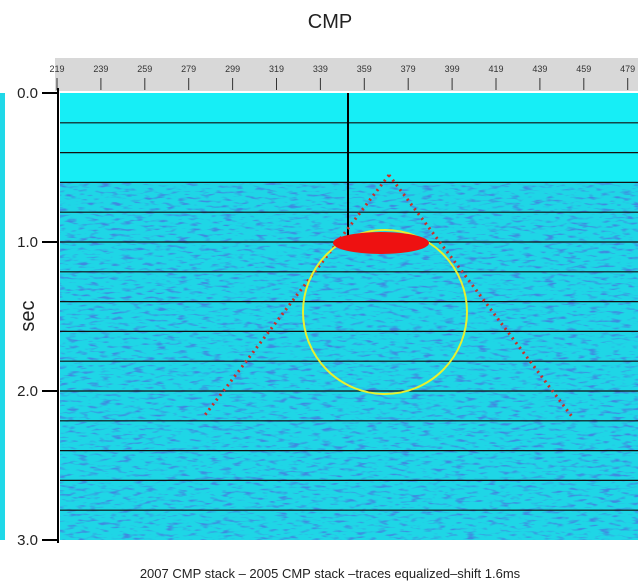  What do you see at coordinates (56, 69) in the screenshot?
I see `x-tick-label: 219` at bounding box center [56, 69].